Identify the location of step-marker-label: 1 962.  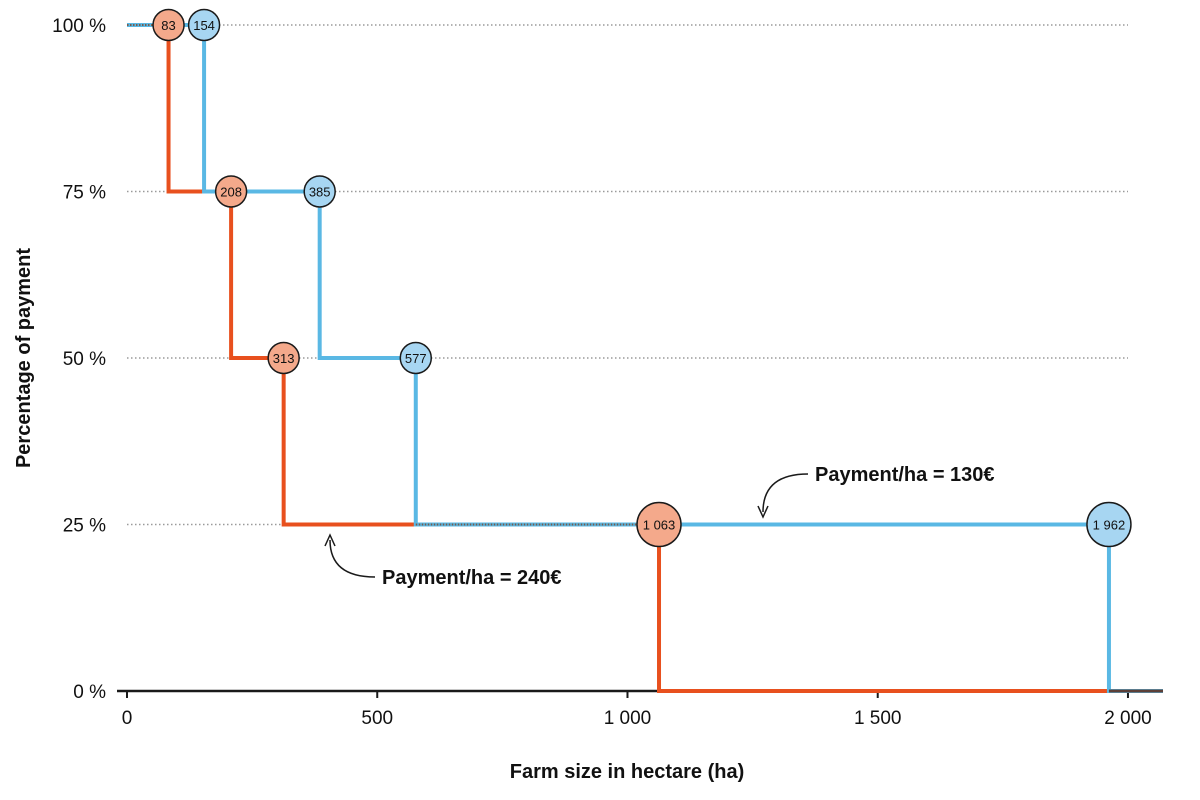
(1109, 525).